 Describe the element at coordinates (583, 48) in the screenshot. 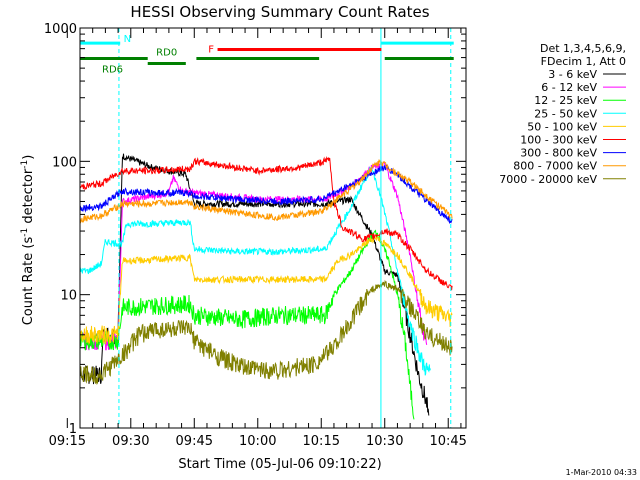

I see `legend-header-line1: Det 1,3,4,5,6,9,` at that location.